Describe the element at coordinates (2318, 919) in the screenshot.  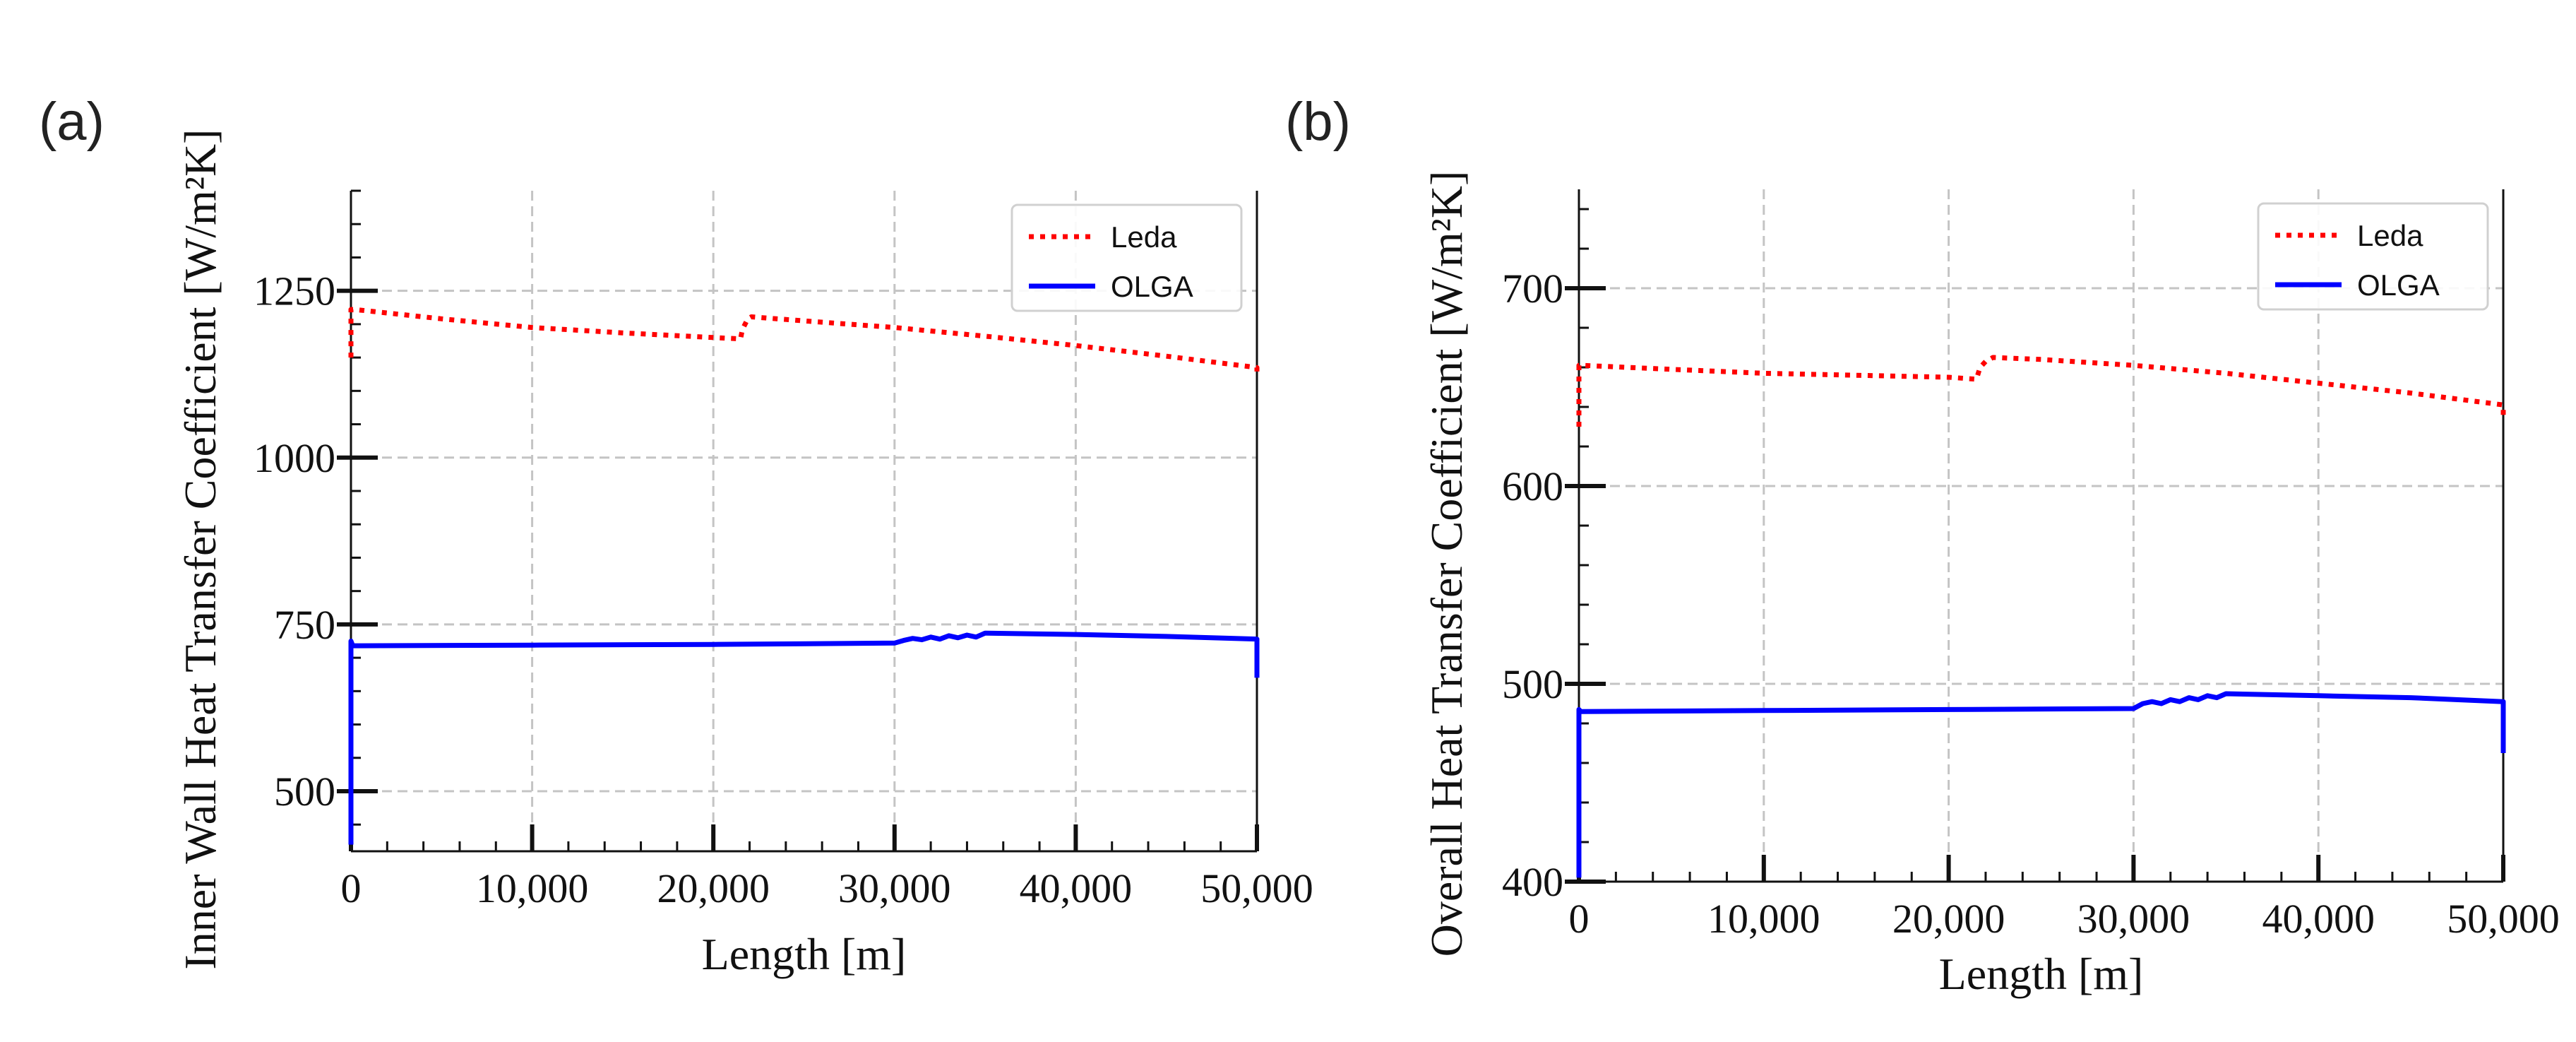
I see `p1-x-tick-label: 40,000` at that location.